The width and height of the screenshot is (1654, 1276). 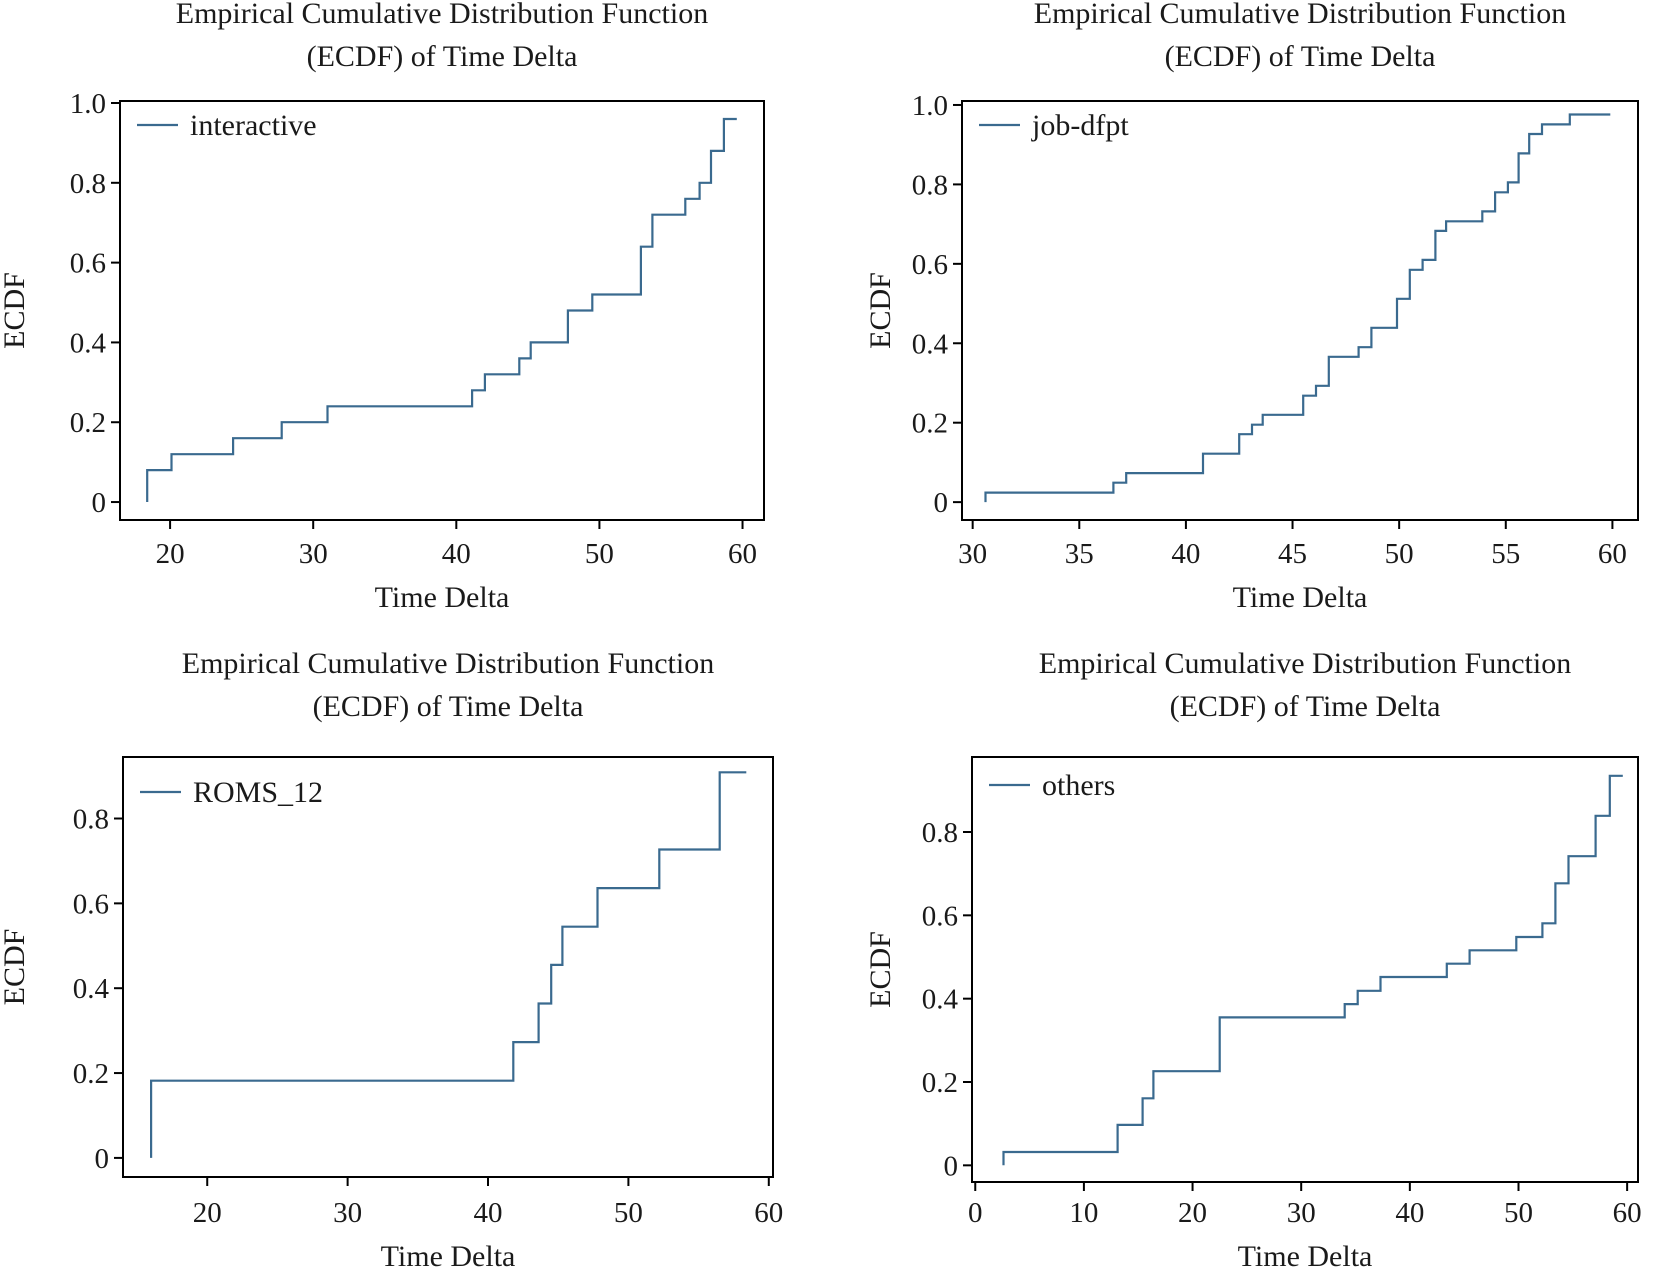 What do you see at coordinates (1083, 1213) in the screenshot?
I see `x-tick-label: 10` at bounding box center [1083, 1213].